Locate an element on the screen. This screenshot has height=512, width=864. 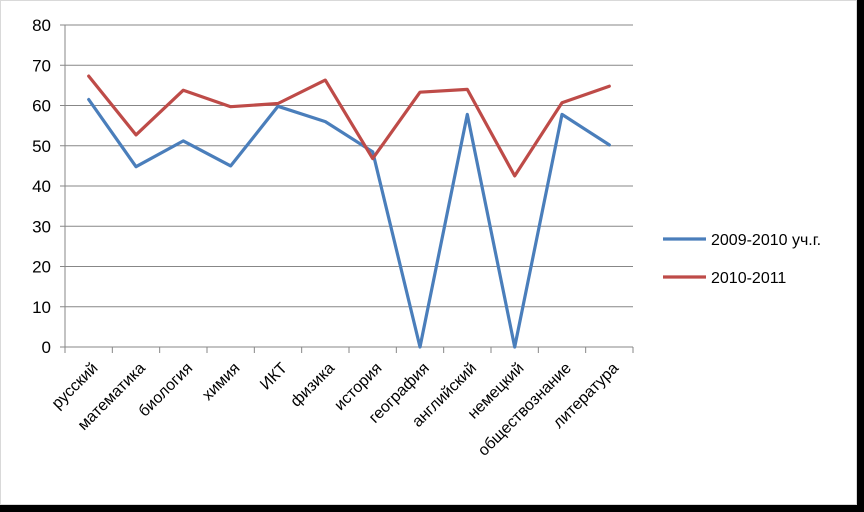
y-tick-label: 80 is located at coordinates (41, 25).